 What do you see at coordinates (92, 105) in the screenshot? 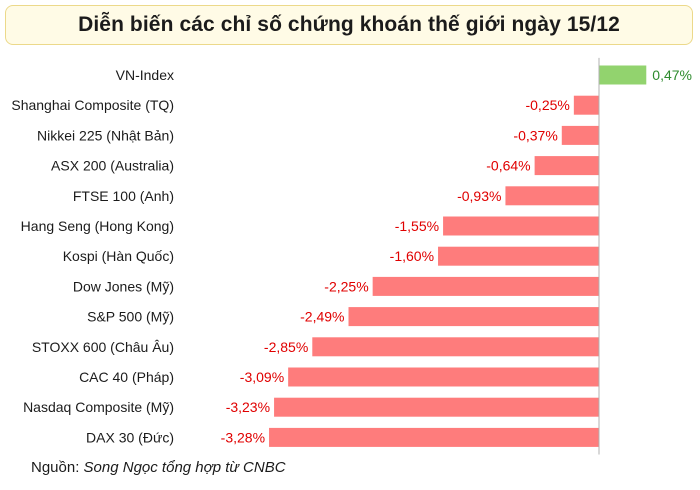
I see `category-label: Shanghai Composite (TQ)` at bounding box center [92, 105].